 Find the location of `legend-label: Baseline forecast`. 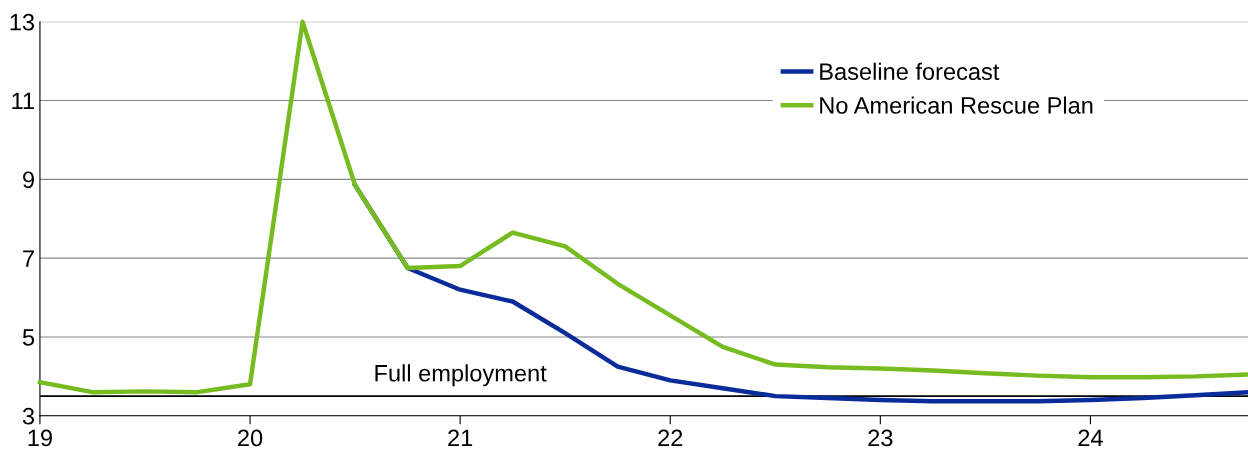

legend-label: Baseline forecast is located at coordinates (910, 71).